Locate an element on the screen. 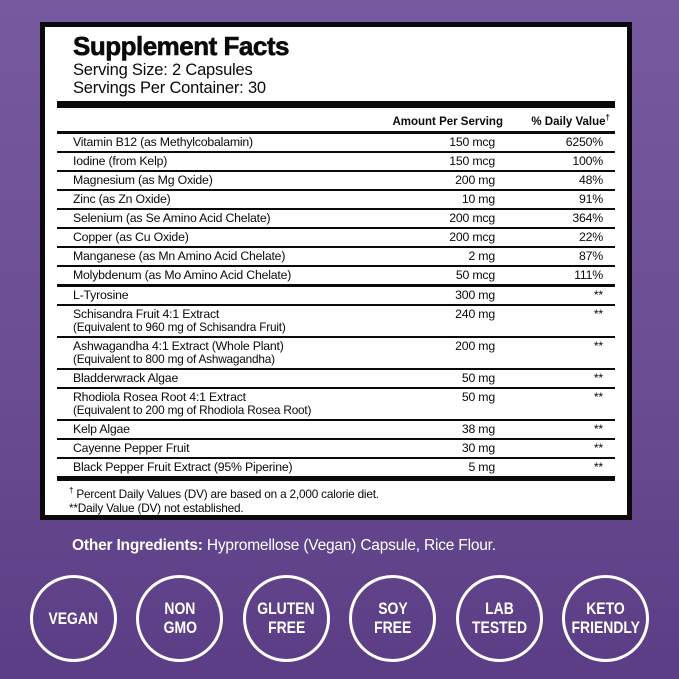 This screenshot has height=679, width=679. other-ingredients-label: Other Ingredients: is located at coordinates (137, 545).